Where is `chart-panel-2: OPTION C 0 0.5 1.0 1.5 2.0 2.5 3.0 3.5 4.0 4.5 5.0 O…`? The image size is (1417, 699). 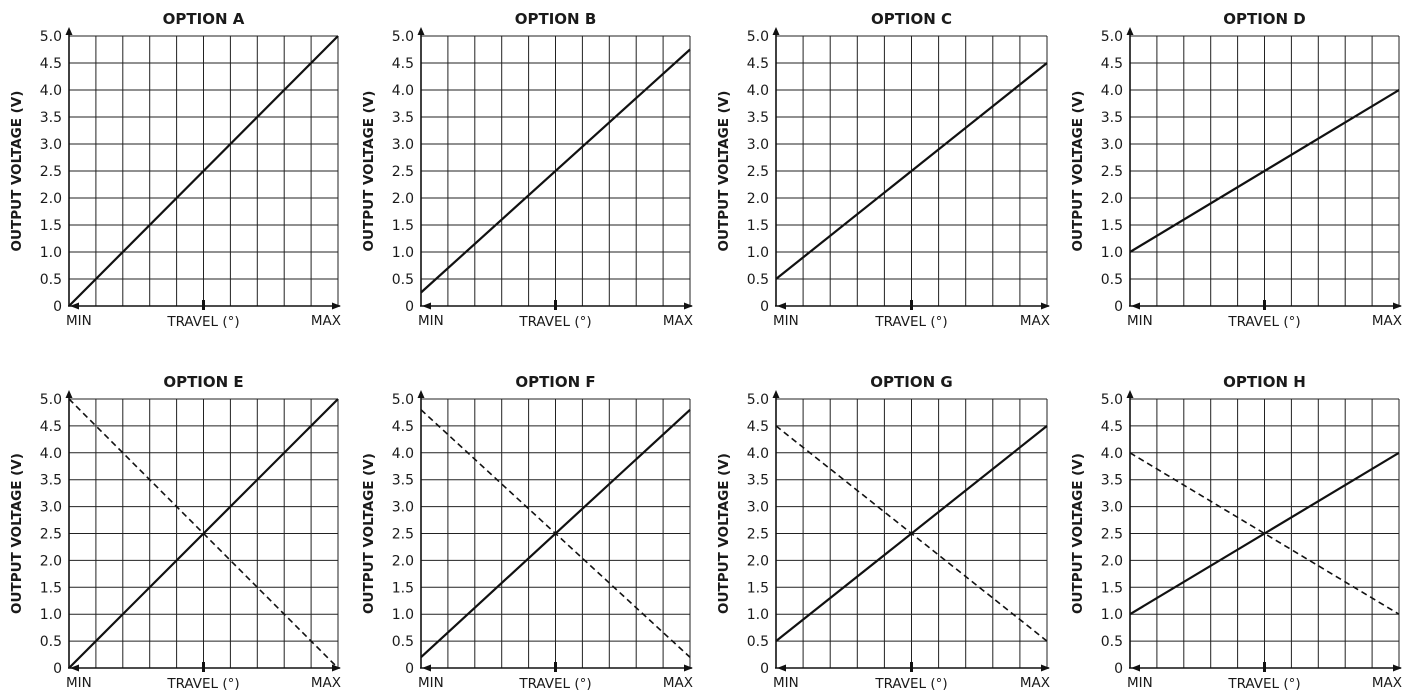
chart-panel-2: OPTION C 0 0.5 1.0 1.5 2.0 2.5 3.0 3.5 4.0 4.5 5.0 O… is located at coordinates (883, 170).